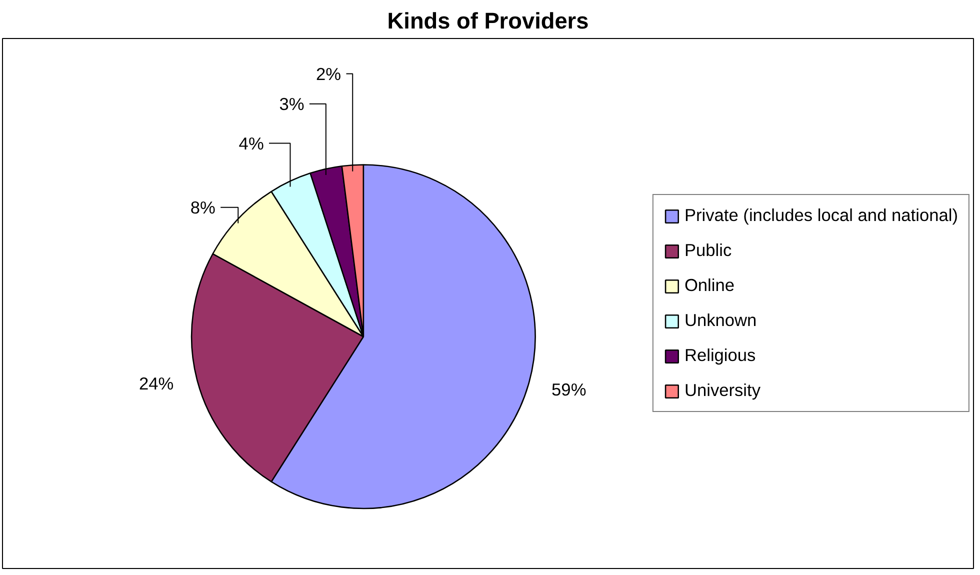 The image size is (980, 575). I want to click on legend-label: Private (includes local and national), so click(821, 215).